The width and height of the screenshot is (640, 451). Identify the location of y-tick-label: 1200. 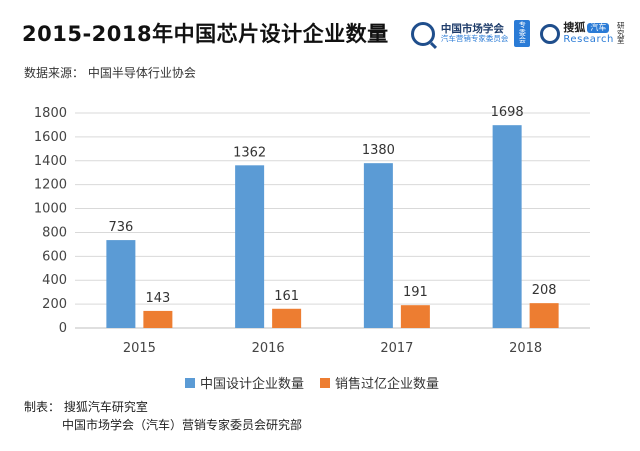
(50, 185).